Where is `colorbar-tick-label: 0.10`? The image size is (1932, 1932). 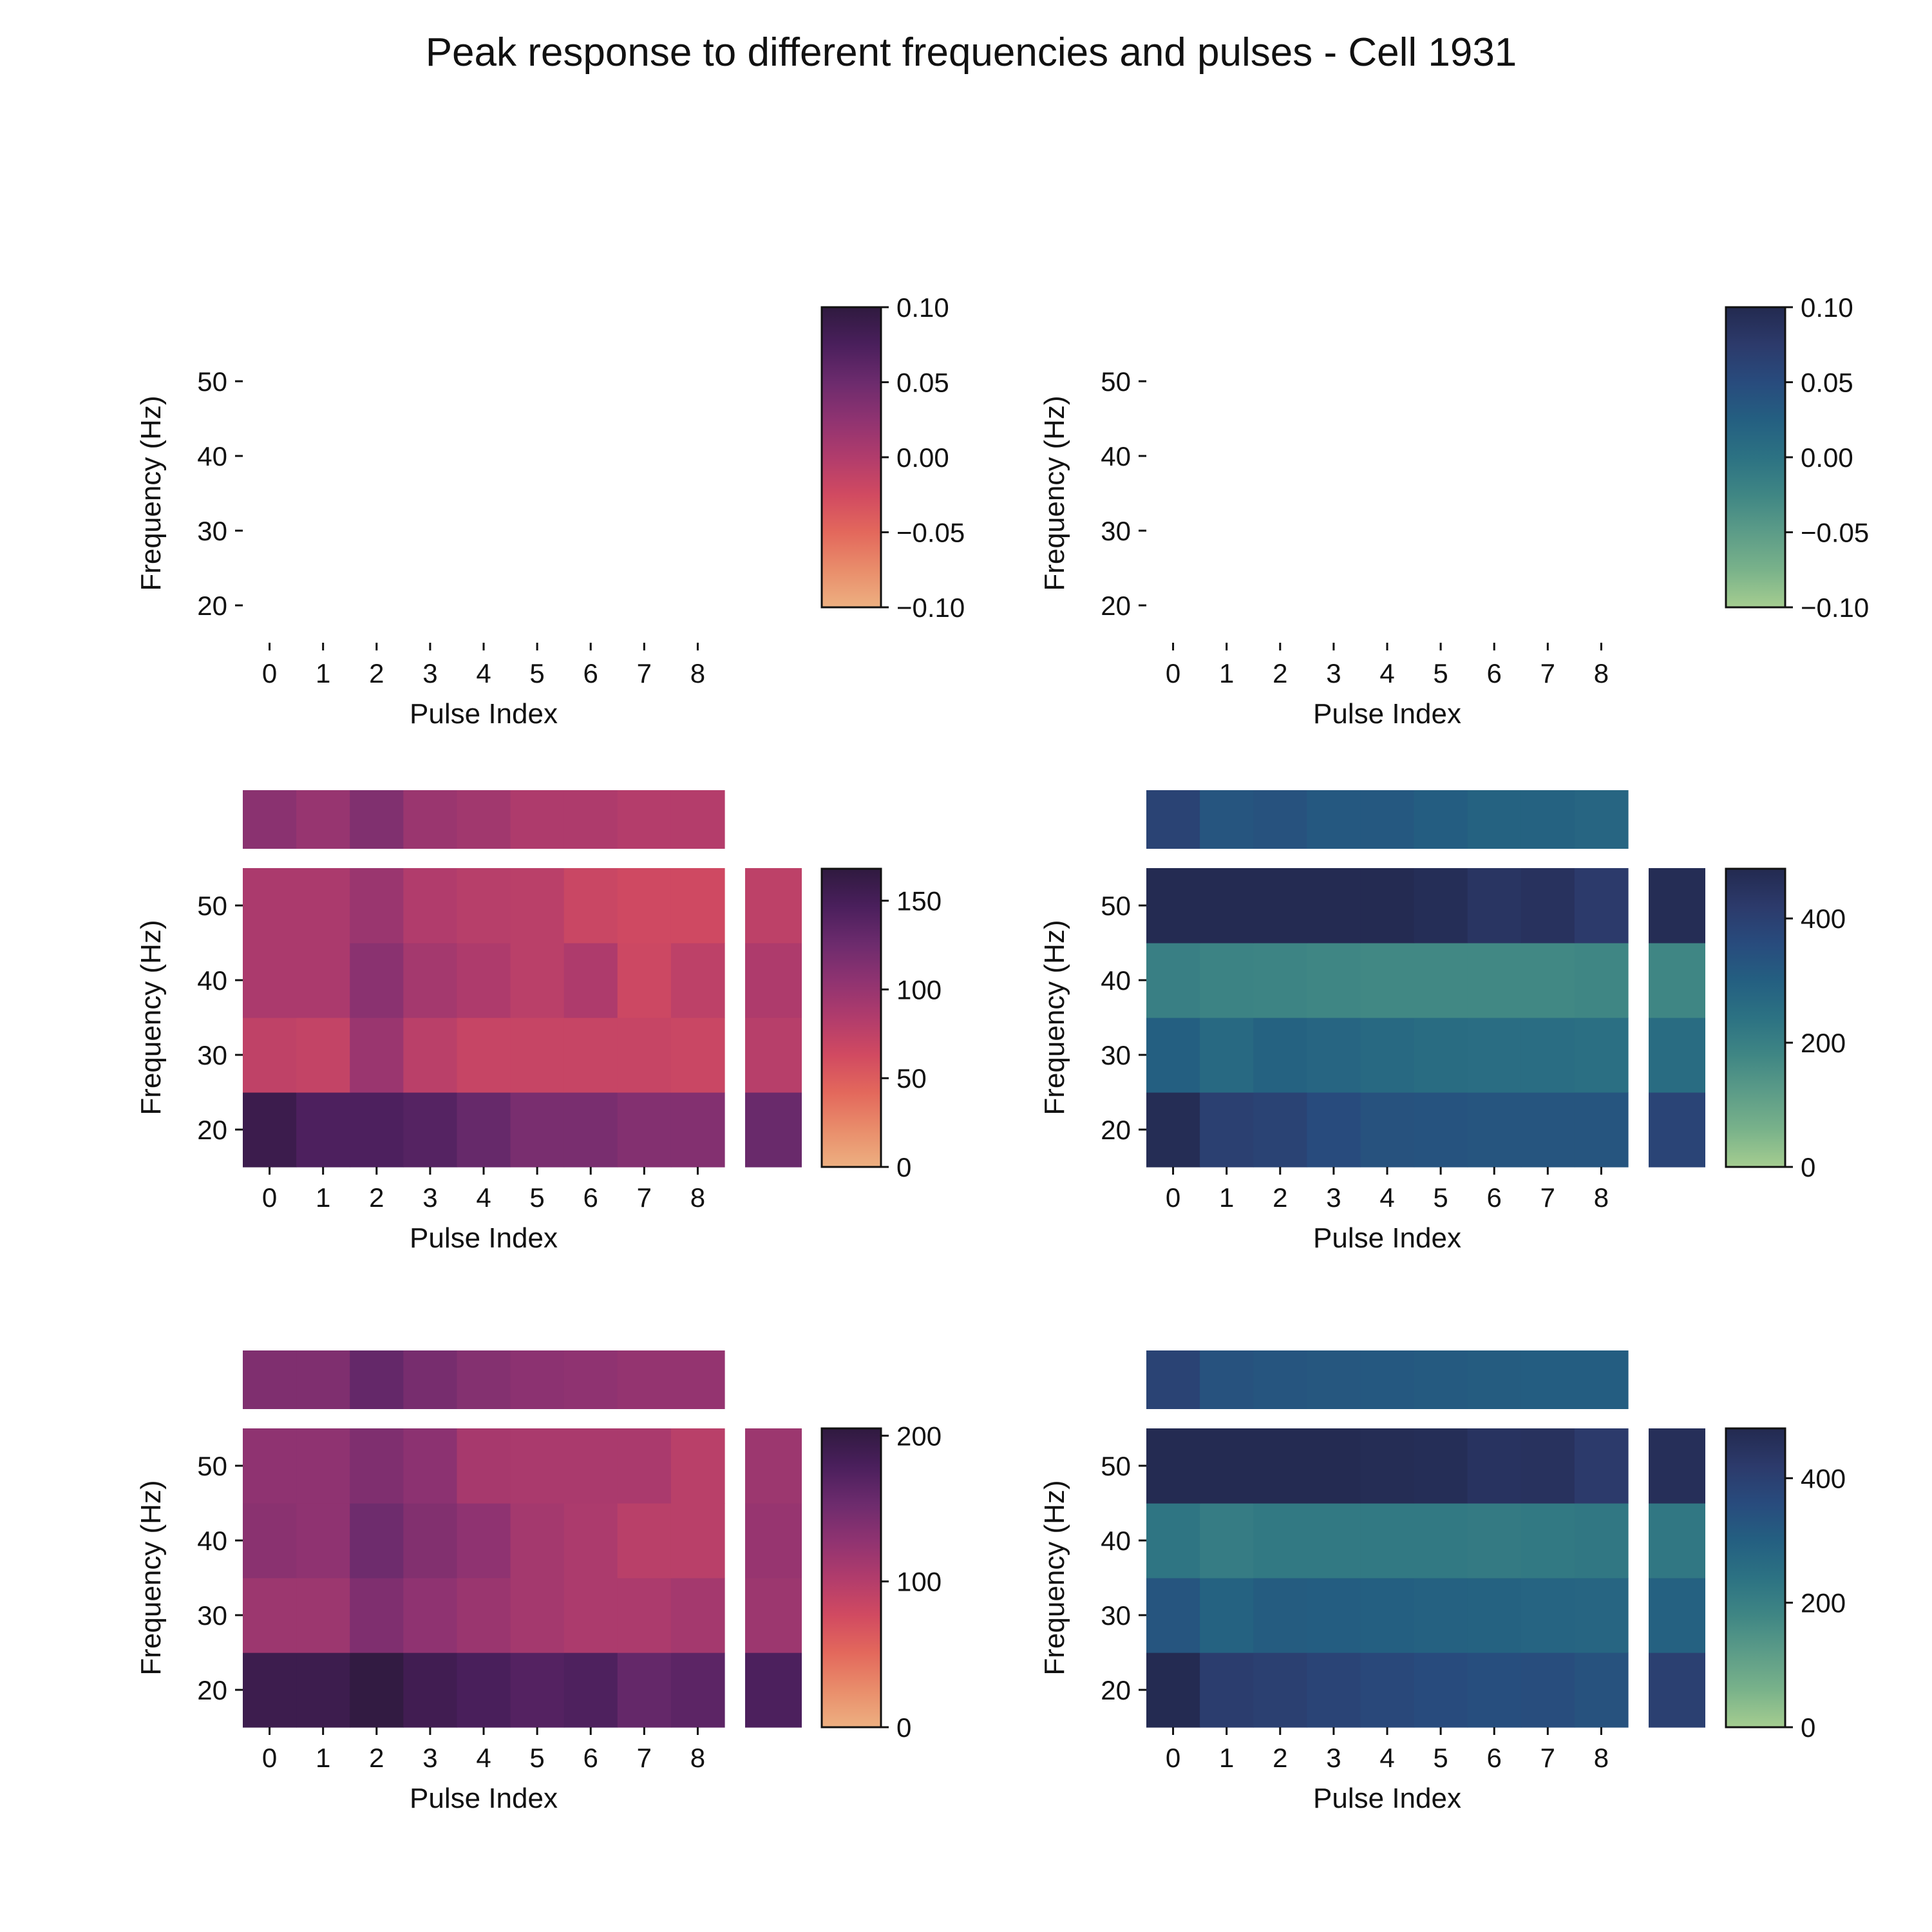 colorbar-tick-label: 0.10 is located at coordinates (922, 307).